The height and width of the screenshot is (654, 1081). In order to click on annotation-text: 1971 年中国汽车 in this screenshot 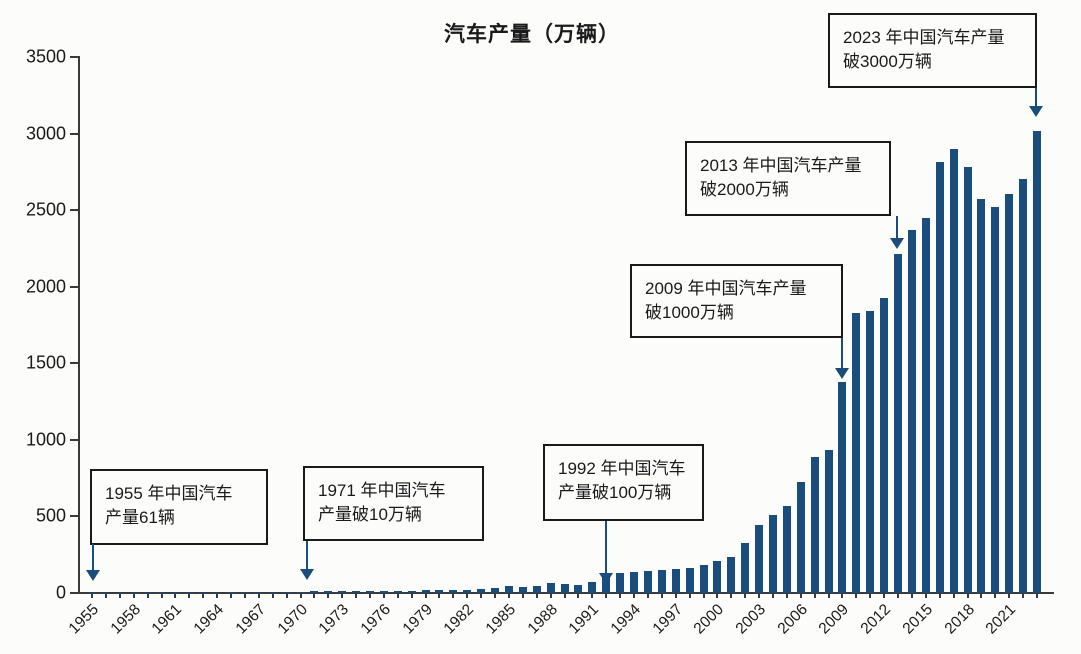, I will do `click(382, 490)`.